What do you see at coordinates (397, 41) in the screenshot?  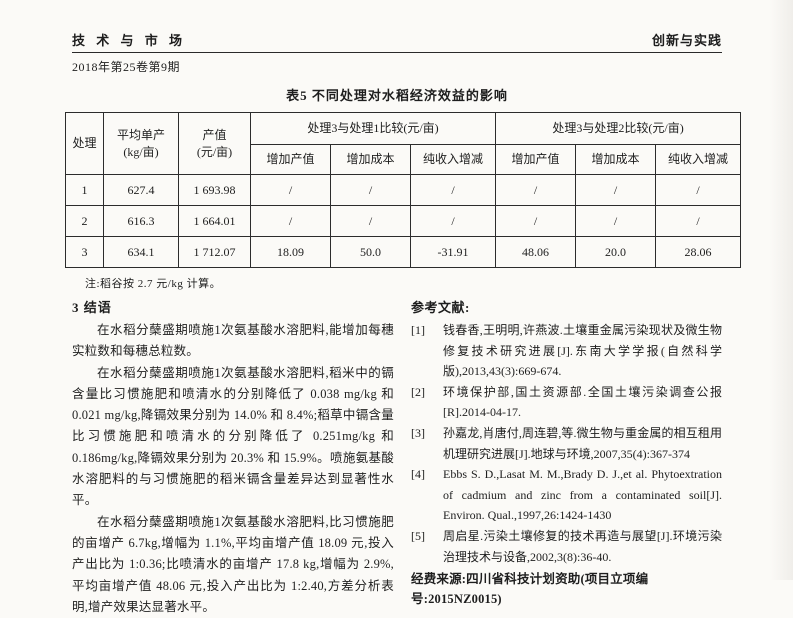 I see `running-head: 技 术 与 市 场 创新与实践` at bounding box center [397, 41].